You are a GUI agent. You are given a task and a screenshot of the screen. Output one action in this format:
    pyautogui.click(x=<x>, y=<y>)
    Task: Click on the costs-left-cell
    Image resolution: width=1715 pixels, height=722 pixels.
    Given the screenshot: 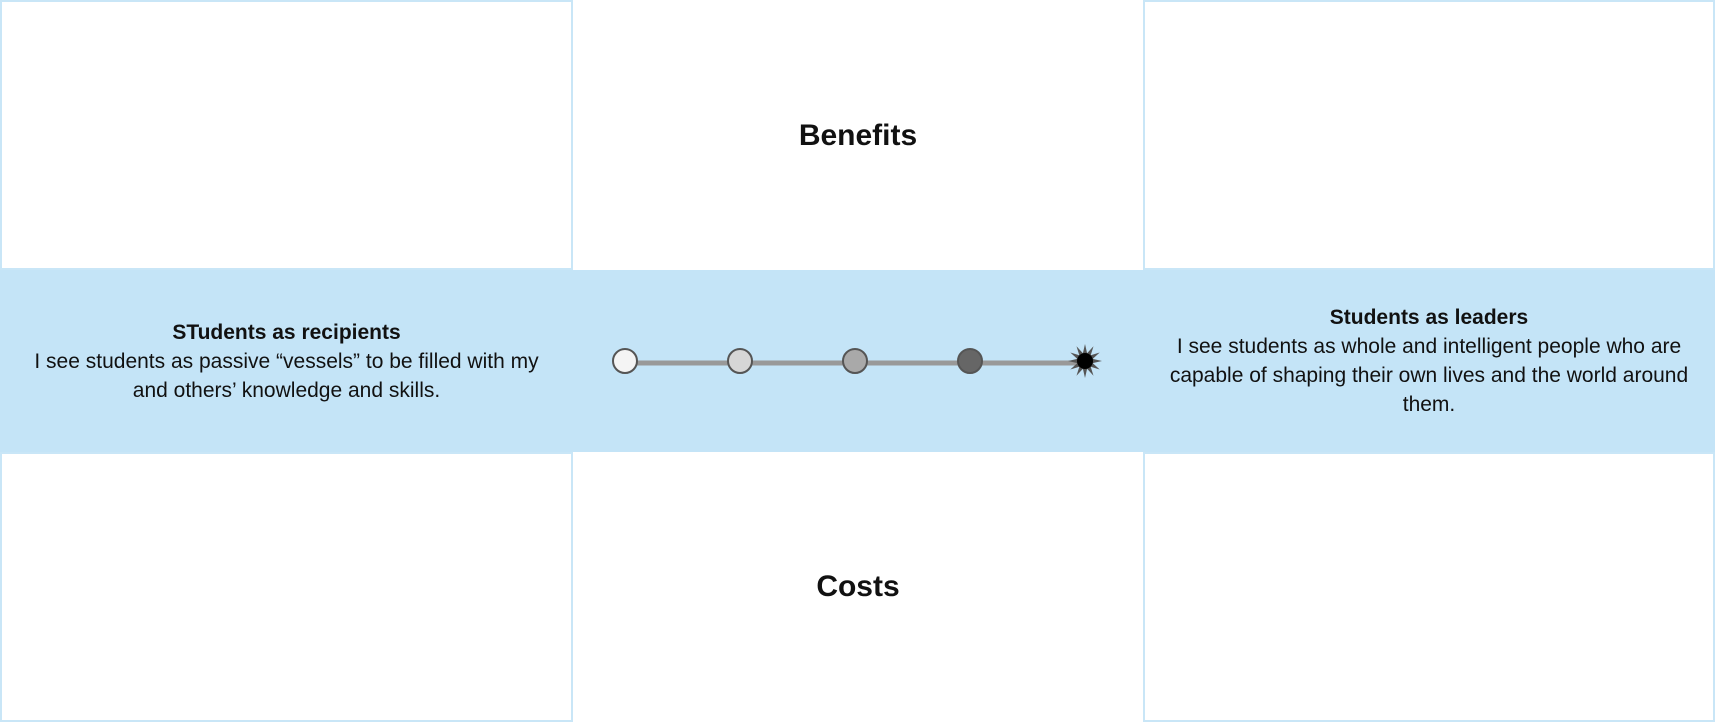 What is the action you would take?
    pyautogui.click(x=286, y=587)
    